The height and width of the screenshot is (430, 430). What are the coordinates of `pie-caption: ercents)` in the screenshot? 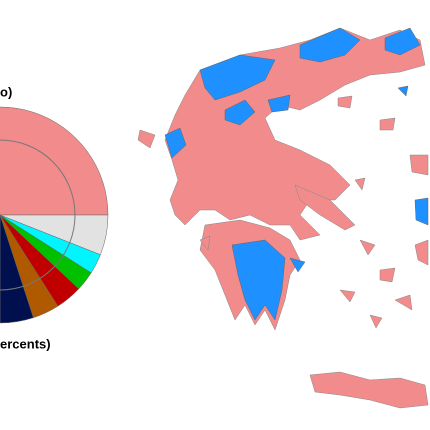 It's located at (25, 343).